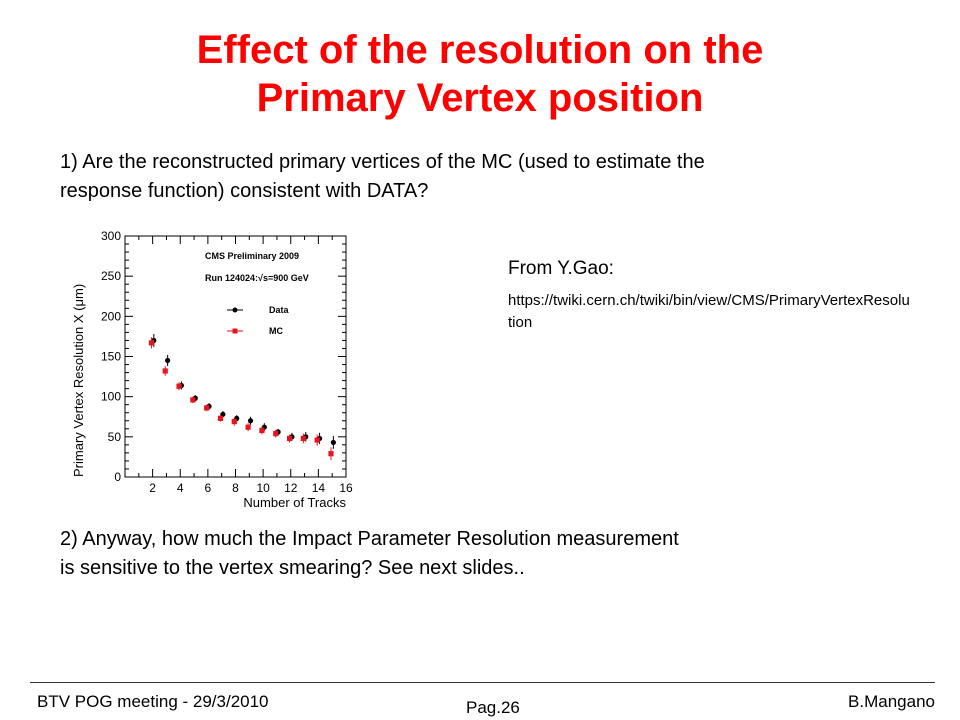 The width and height of the screenshot is (960, 720). Describe the element at coordinates (235, 488) in the screenshot. I see `x-tick-label: 8` at that location.